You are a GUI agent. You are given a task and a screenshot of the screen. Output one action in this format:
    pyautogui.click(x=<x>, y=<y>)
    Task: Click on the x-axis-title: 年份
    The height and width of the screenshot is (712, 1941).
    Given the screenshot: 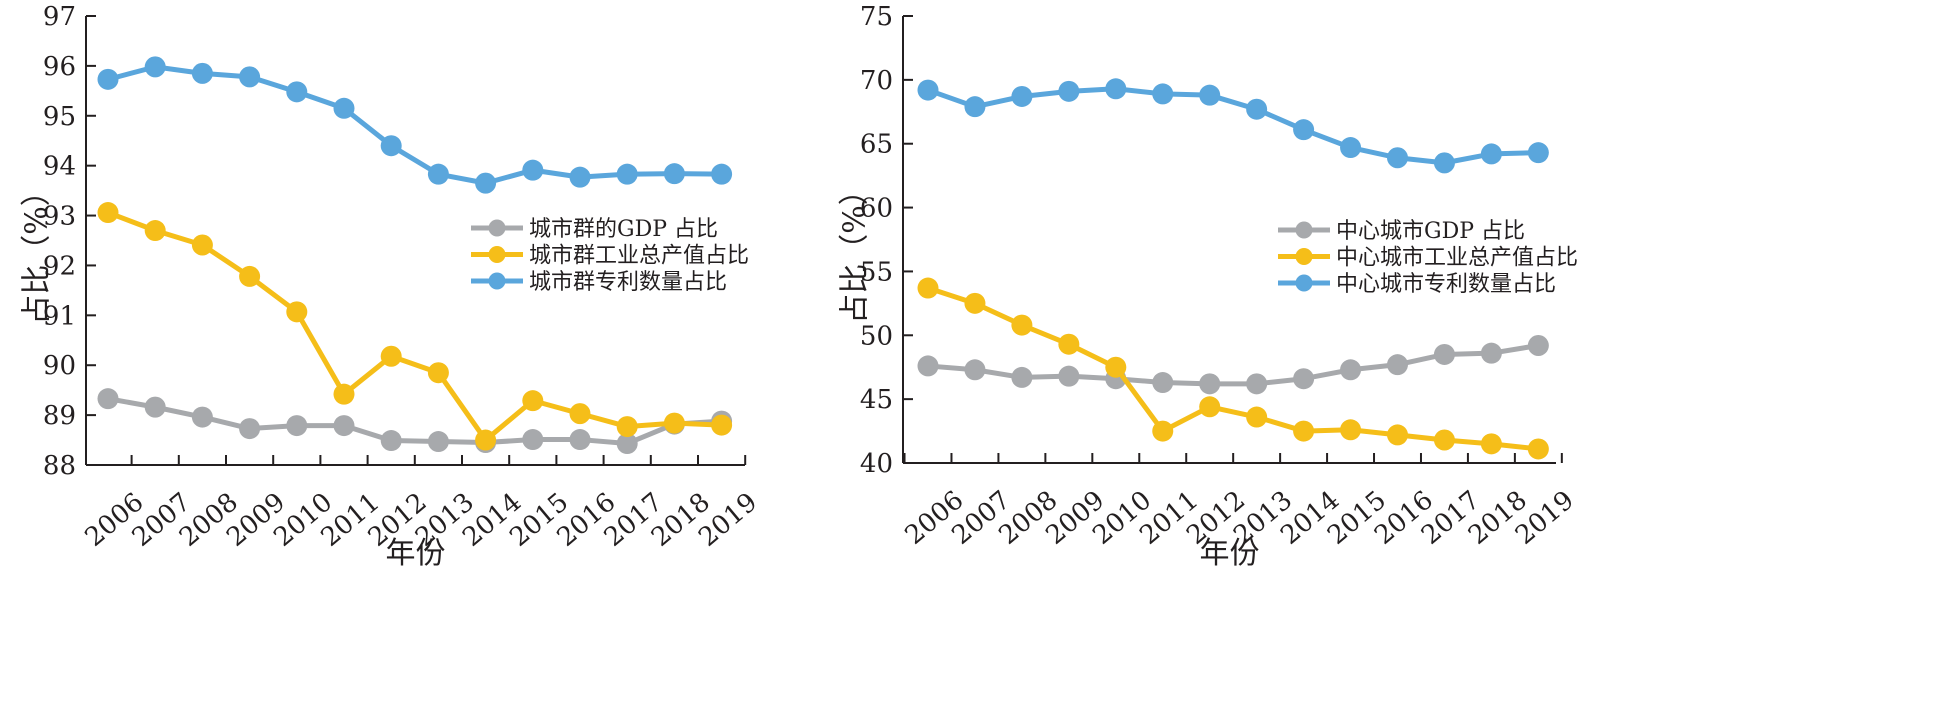 What is the action you would take?
    pyautogui.click(x=416, y=553)
    